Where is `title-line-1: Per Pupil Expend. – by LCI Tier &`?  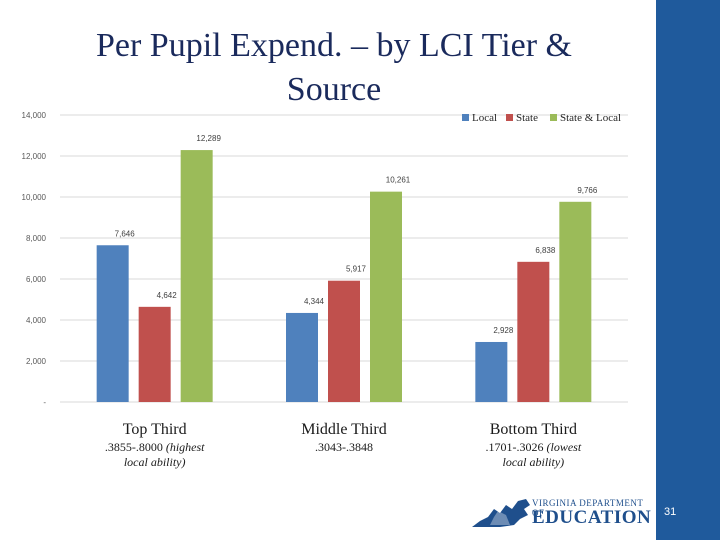
title-line-1: Per Pupil Expend. – by LCI Tier & is located at coordinates (334, 45).